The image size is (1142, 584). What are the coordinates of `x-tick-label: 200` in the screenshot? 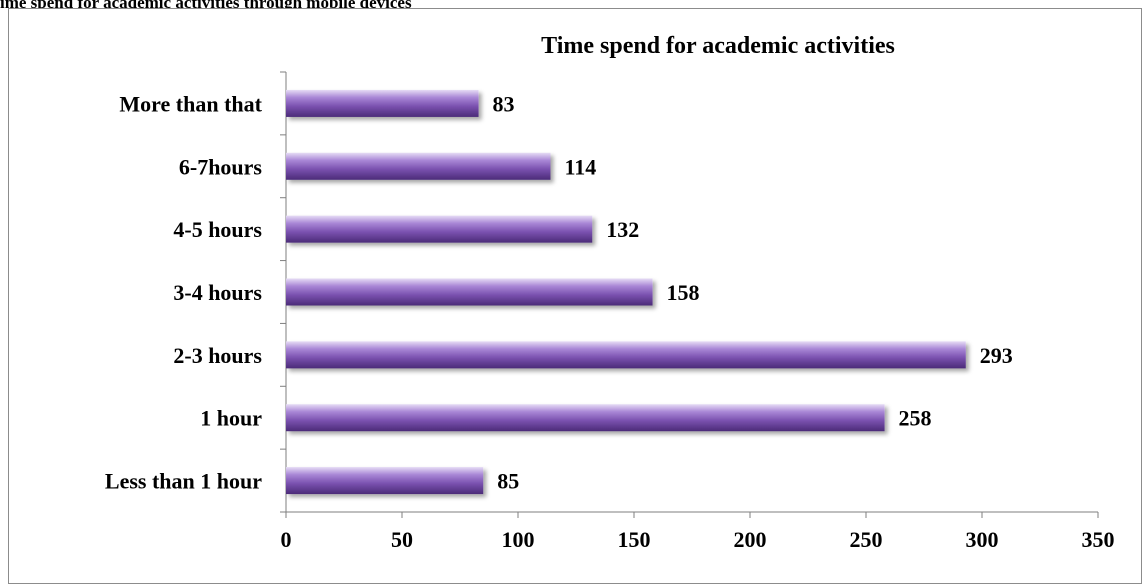 It's located at (750, 539).